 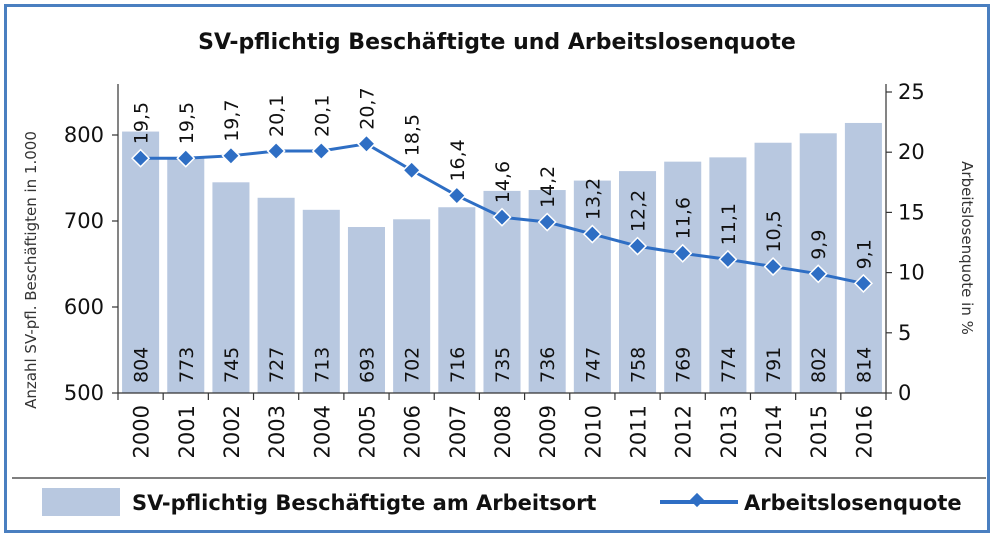 I want to click on rate-point-2008, so click(x=502, y=217).